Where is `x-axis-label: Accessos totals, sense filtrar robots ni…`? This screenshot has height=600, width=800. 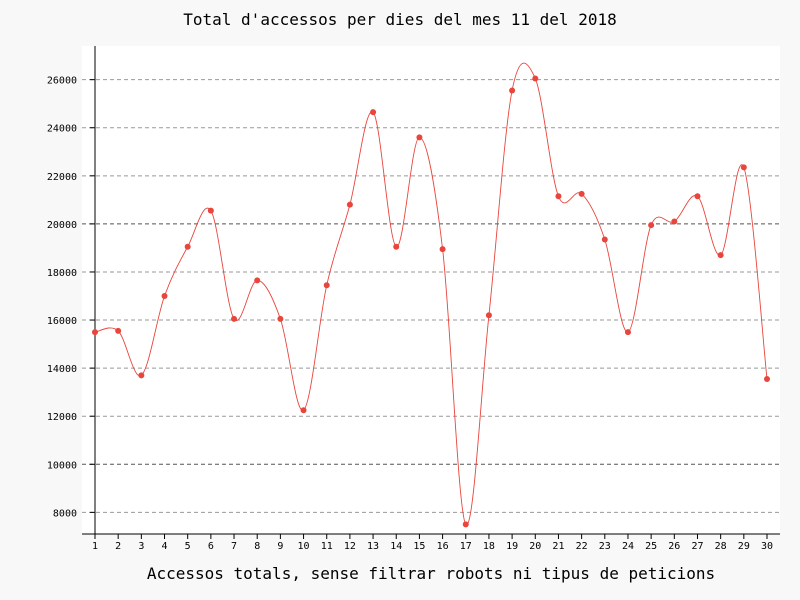 x-axis-label: Accessos totals, sense filtrar robots ni… is located at coordinates (431, 573).